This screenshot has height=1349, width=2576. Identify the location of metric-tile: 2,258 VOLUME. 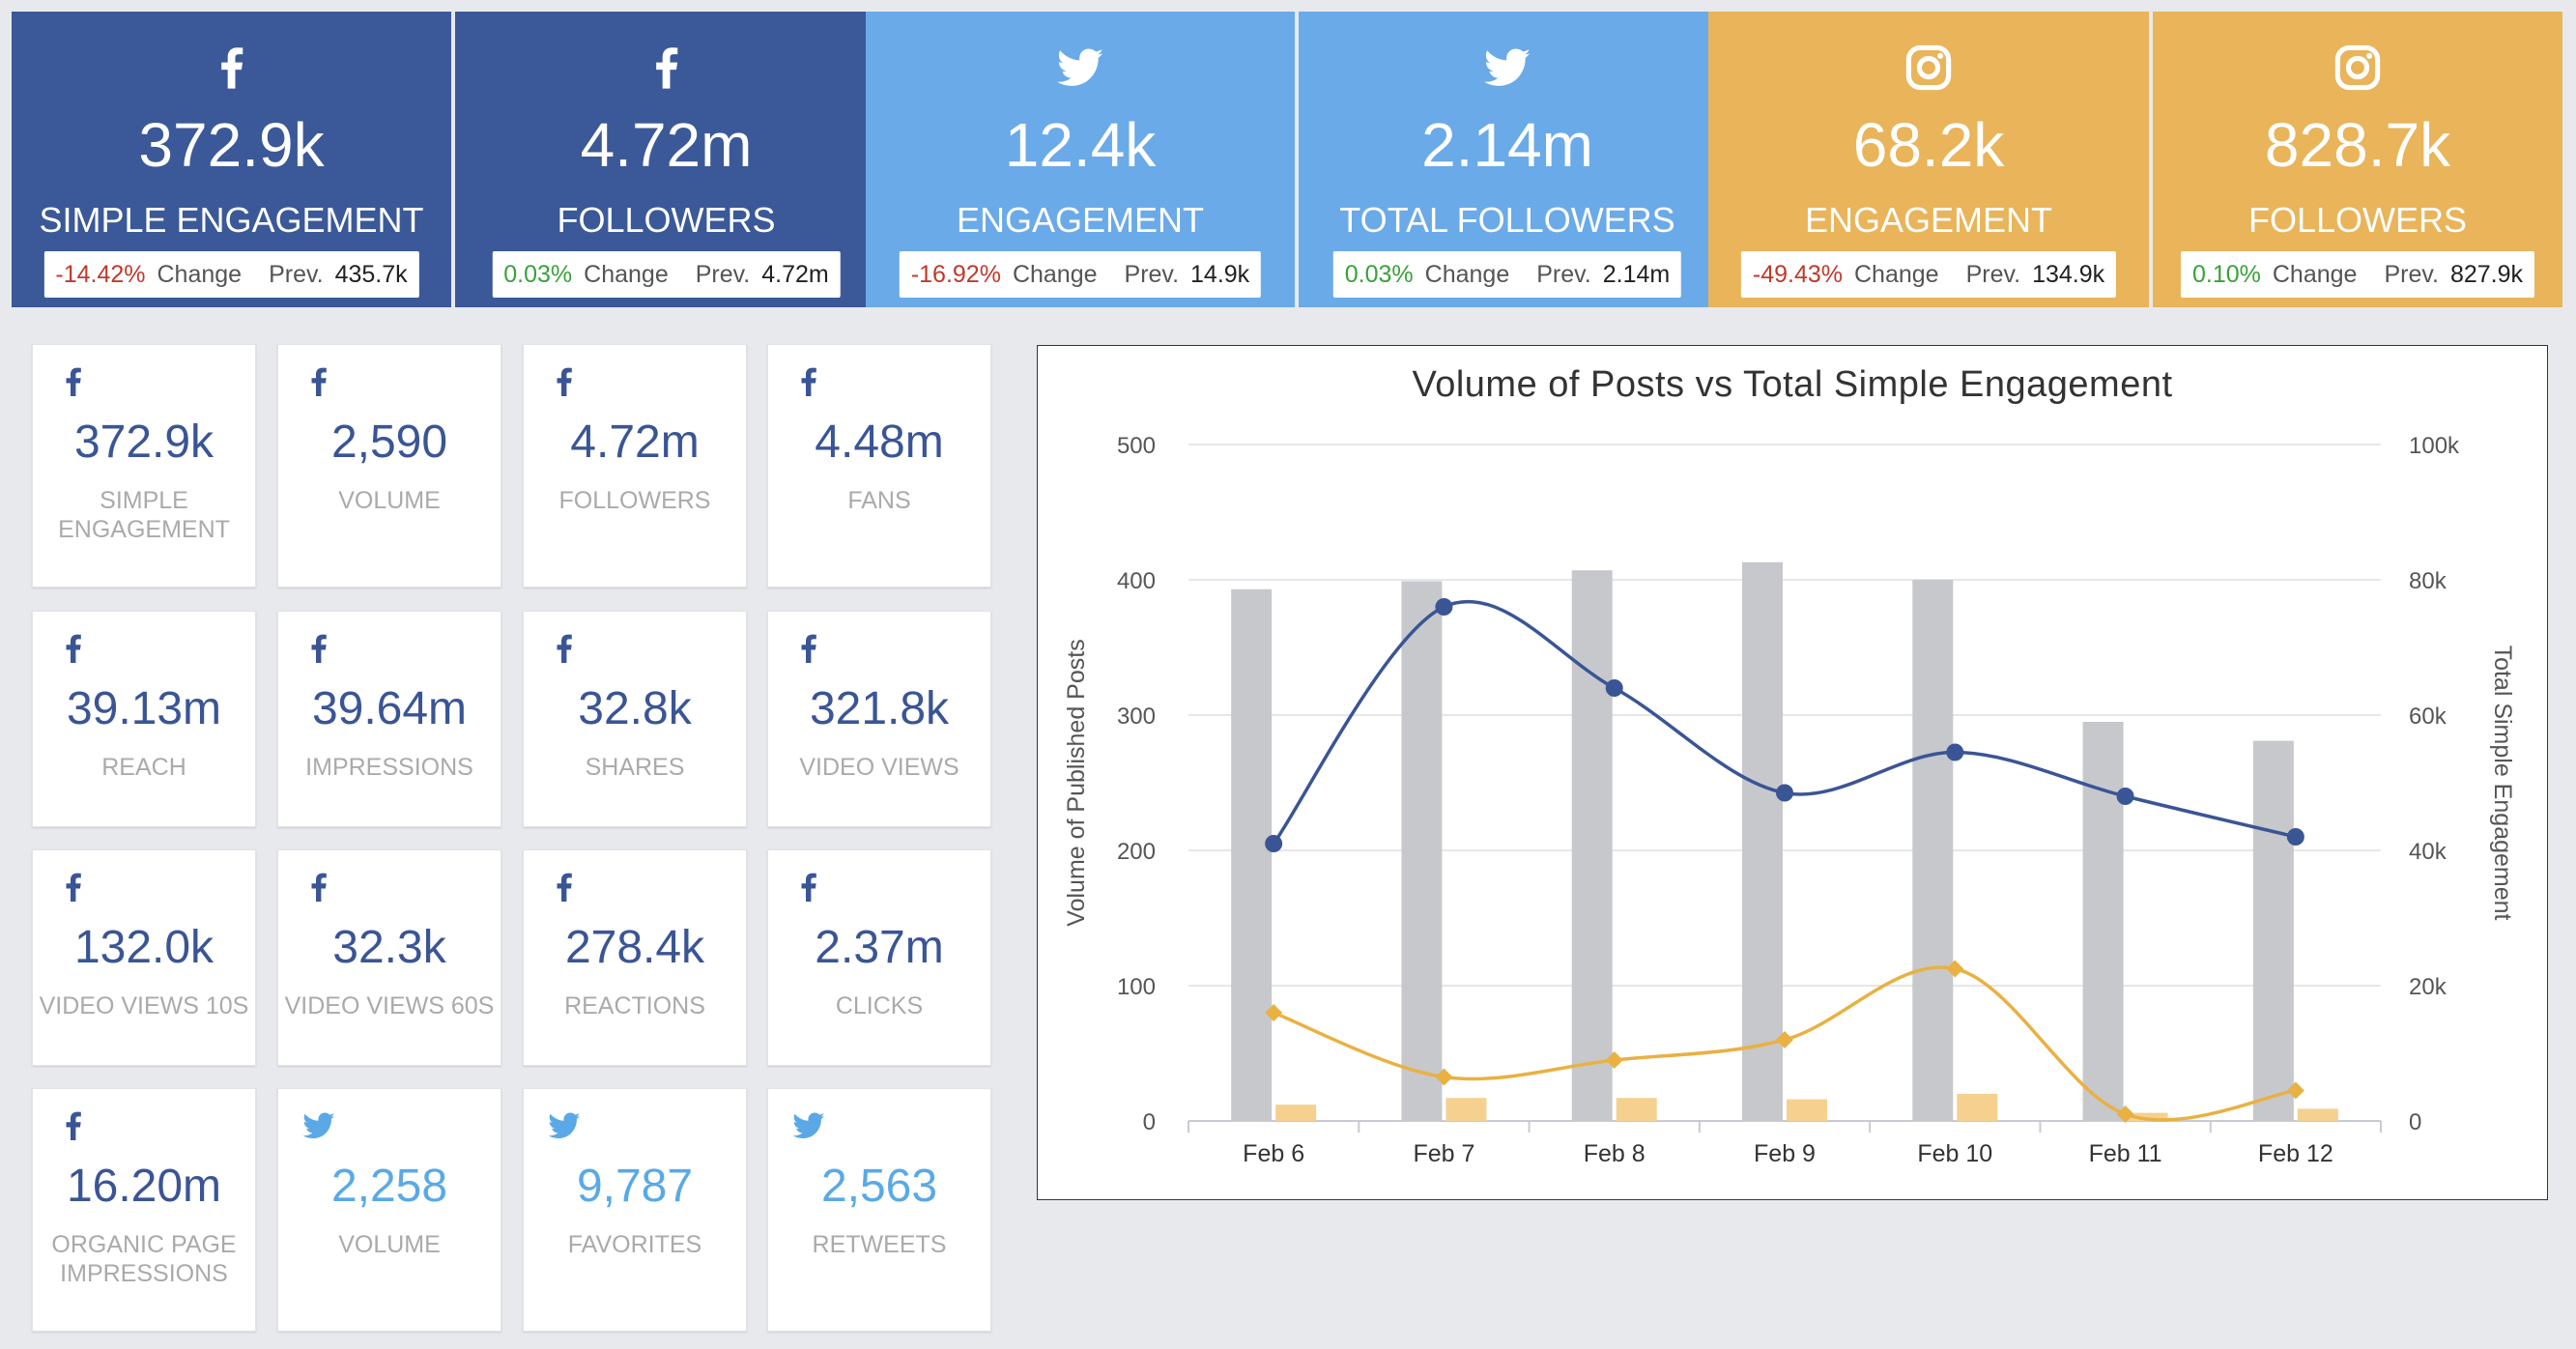
(389, 1210).